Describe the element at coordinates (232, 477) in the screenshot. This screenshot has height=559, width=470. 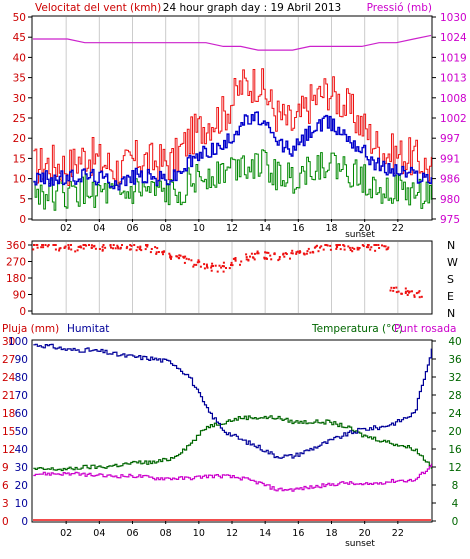
I see `dewpoint-line` at that location.